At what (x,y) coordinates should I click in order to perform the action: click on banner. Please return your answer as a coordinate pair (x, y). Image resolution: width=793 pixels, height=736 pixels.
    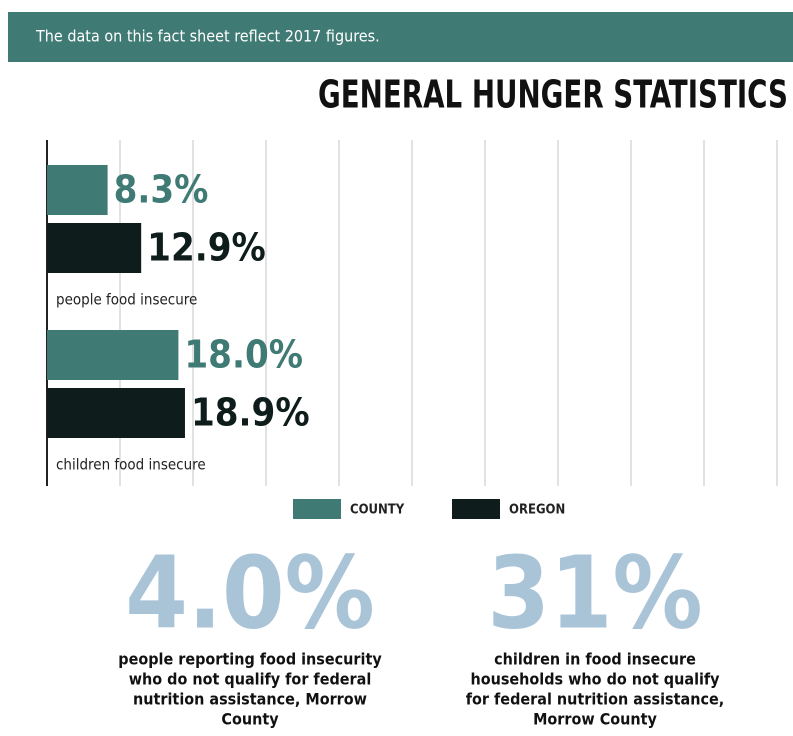
    Looking at the image, I should click on (400, 37).